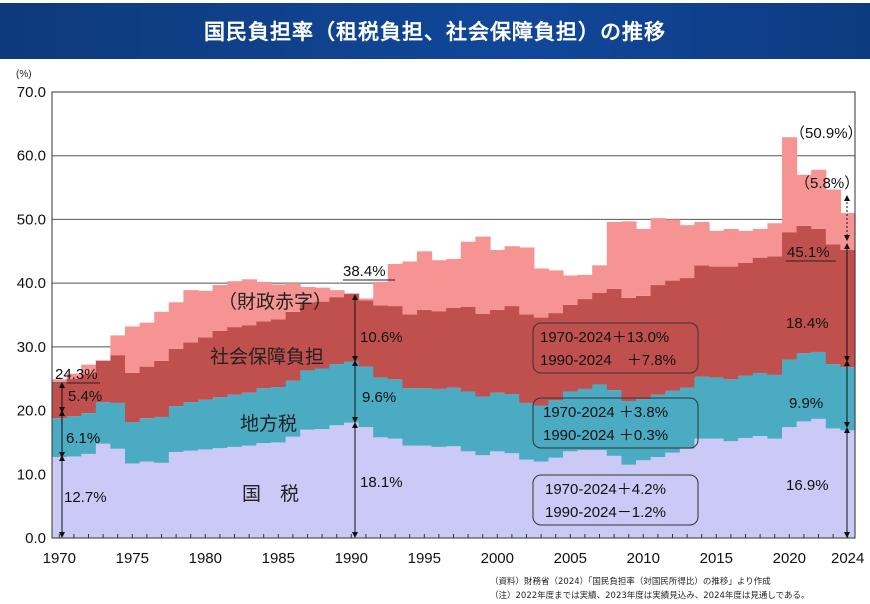 Image resolution: width=870 pixels, height=604 pixels. What do you see at coordinates (278, 558) in the screenshot?
I see `x-tick-label: 1985` at bounding box center [278, 558].